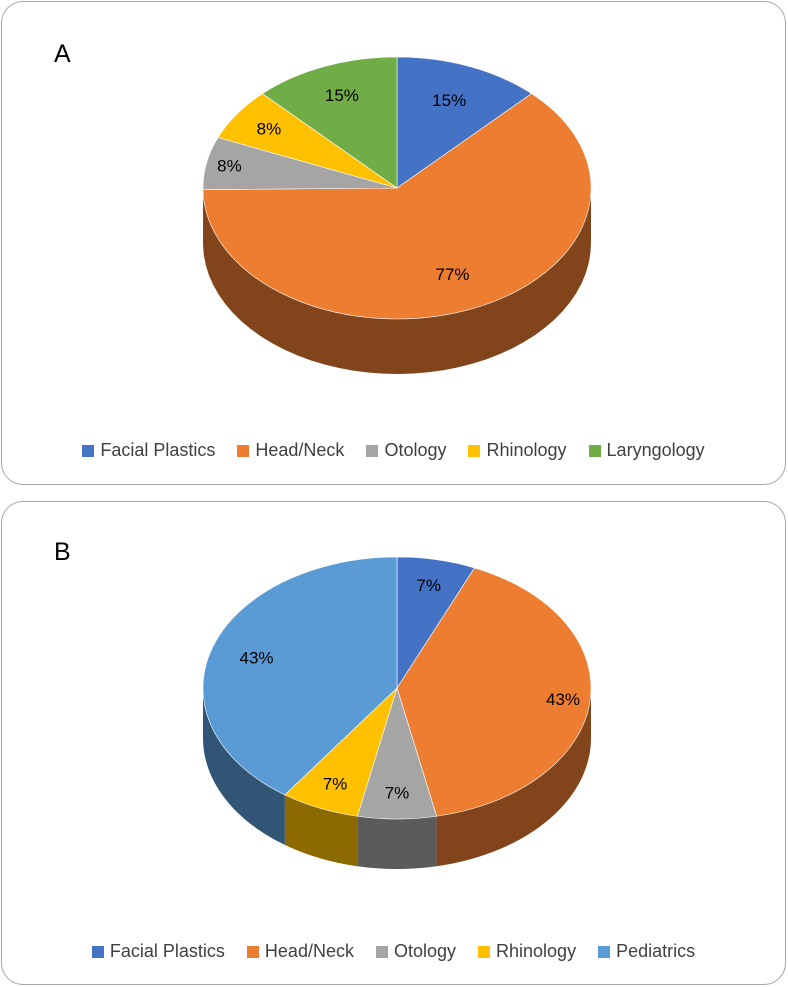 The width and height of the screenshot is (788, 987). Describe the element at coordinates (656, 951) in the screenshot. I see `legend-label: Pediatrics` at that location.